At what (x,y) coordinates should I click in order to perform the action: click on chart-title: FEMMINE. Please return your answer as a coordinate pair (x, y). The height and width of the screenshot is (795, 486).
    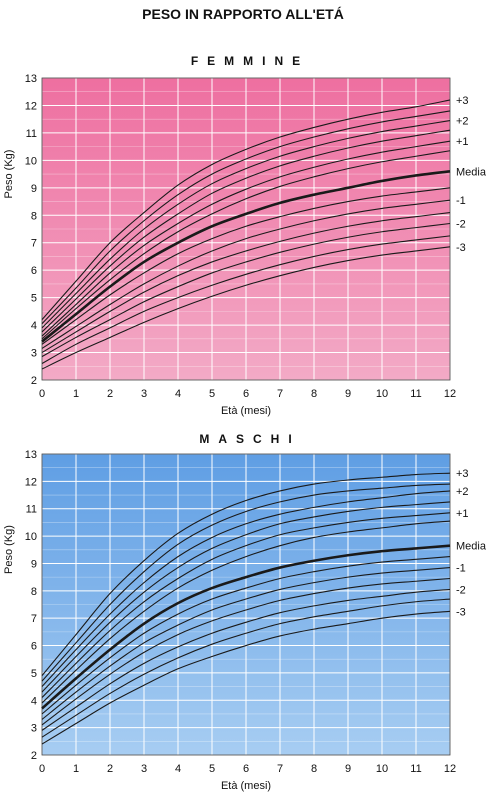
    Looking at the image, I should click on (250, 61).